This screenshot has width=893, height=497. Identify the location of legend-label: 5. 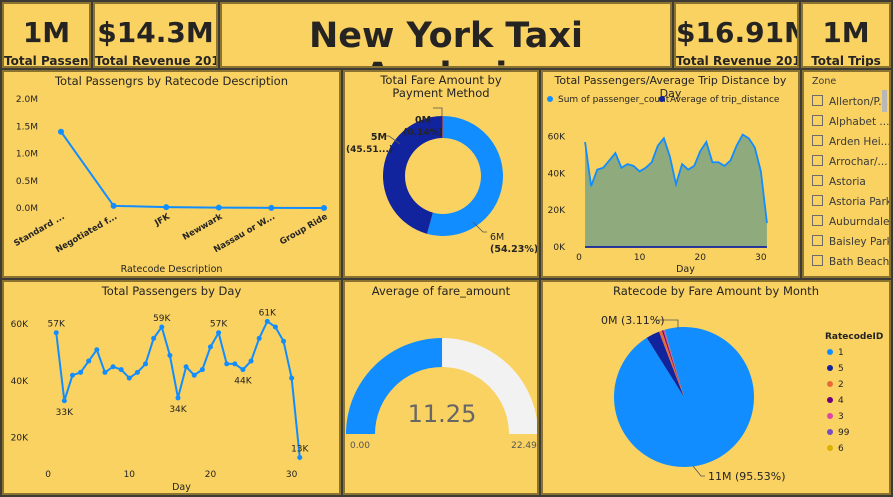
(841, 369).